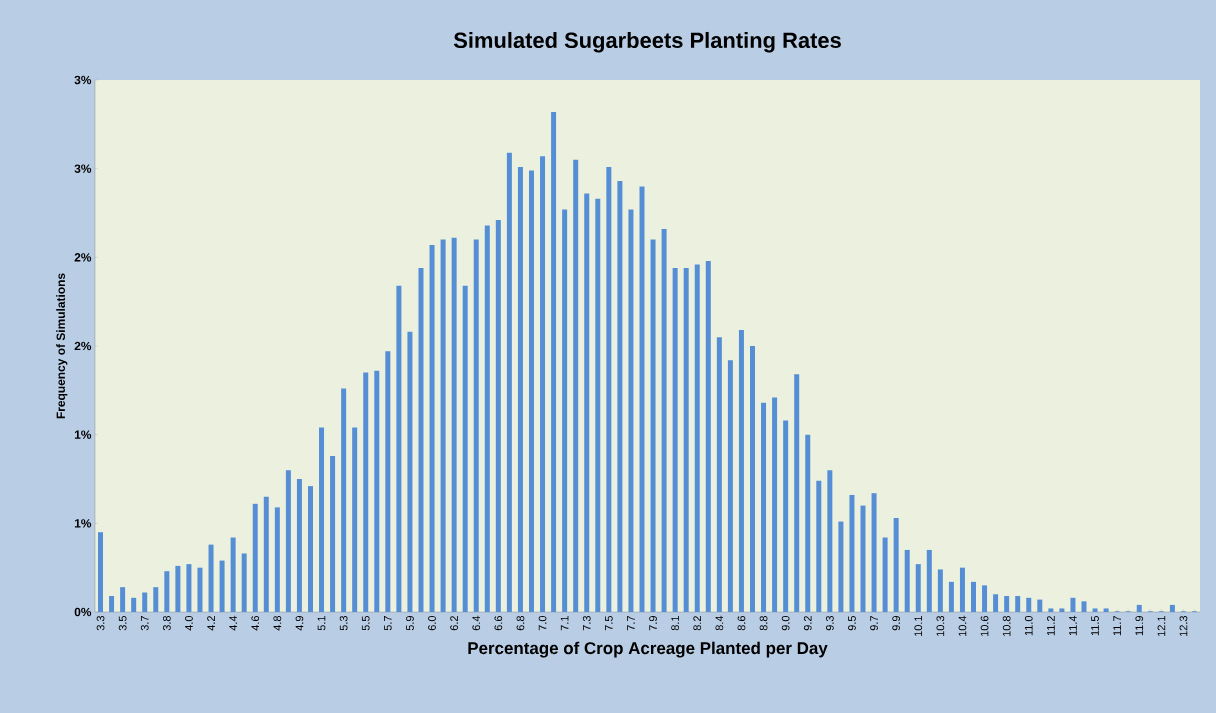  I want to click on x-tick-label: 7.5, so click(609, 623).